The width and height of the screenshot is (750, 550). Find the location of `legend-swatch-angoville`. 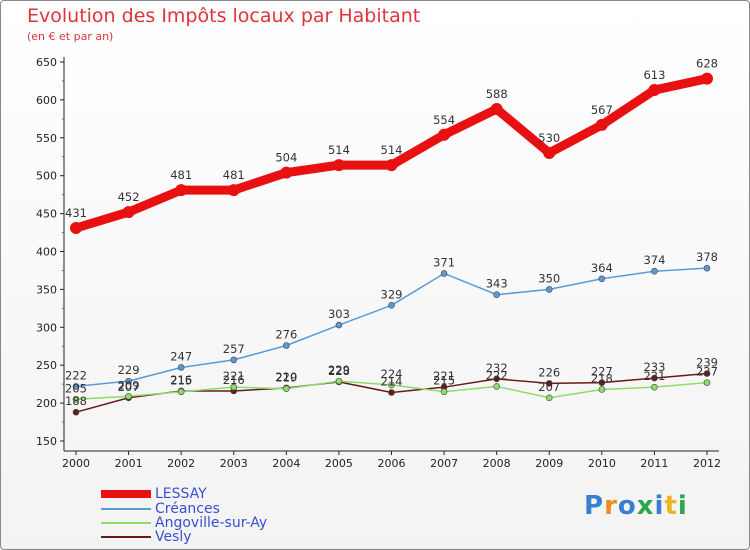

legend-swatch-angoville is located at coordinates (126, 523).